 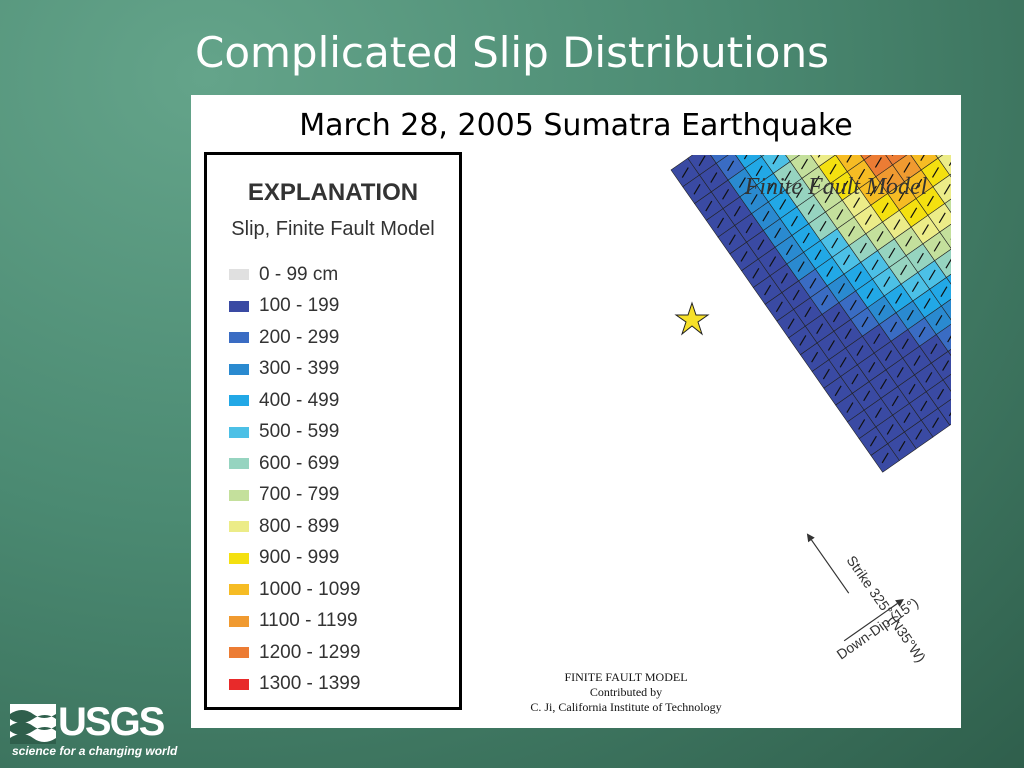 What do you see at coordinates (299, 274) in the screenshot?
I see `legend-label: 0 - 99 cm` at bounding box center [299, 274].